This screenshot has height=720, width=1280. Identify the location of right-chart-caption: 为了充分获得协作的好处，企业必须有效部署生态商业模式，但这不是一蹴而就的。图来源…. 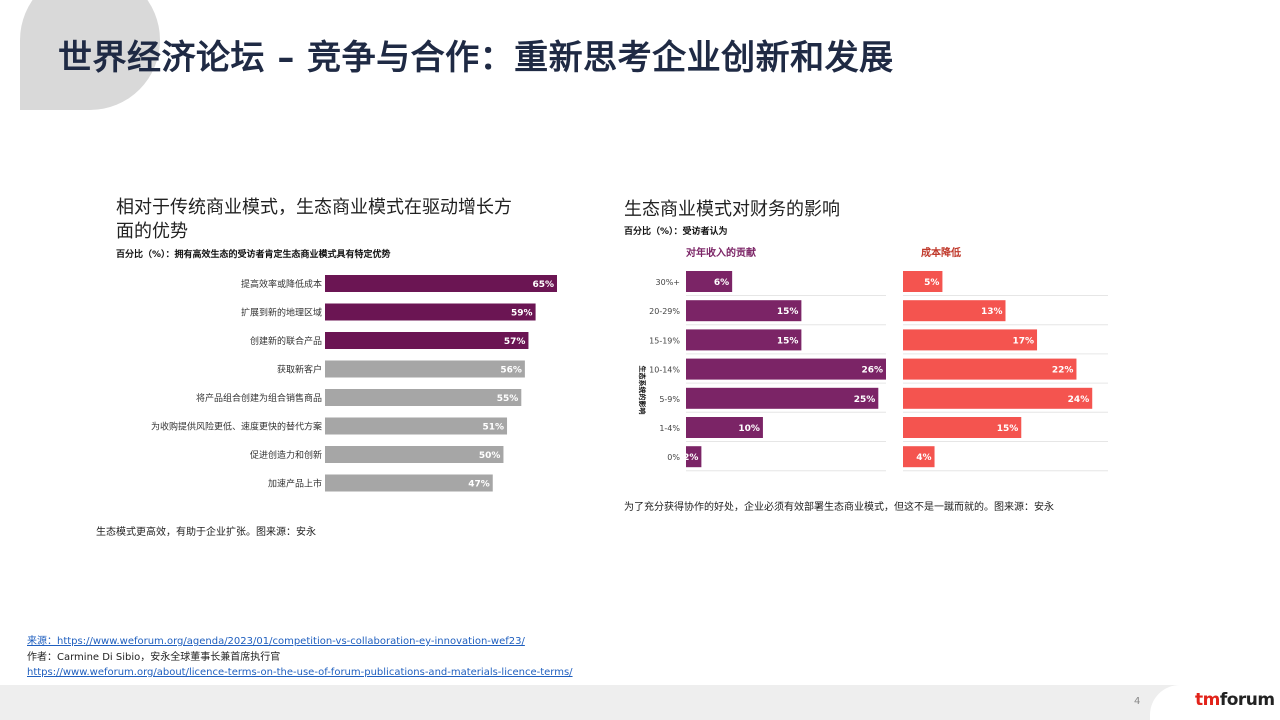
(839, 507).